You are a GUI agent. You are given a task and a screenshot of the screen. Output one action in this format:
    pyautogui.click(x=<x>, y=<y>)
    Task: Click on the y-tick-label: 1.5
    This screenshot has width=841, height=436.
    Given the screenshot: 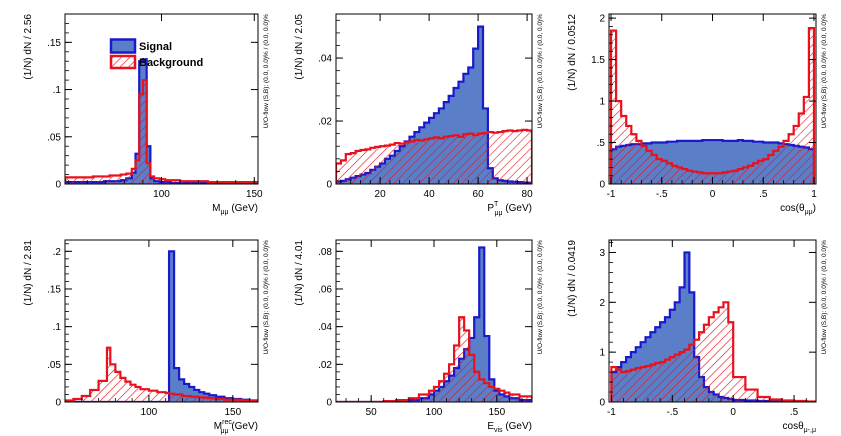 What is the action you would take?
    pyautogui.click(x=598, y=60)
    